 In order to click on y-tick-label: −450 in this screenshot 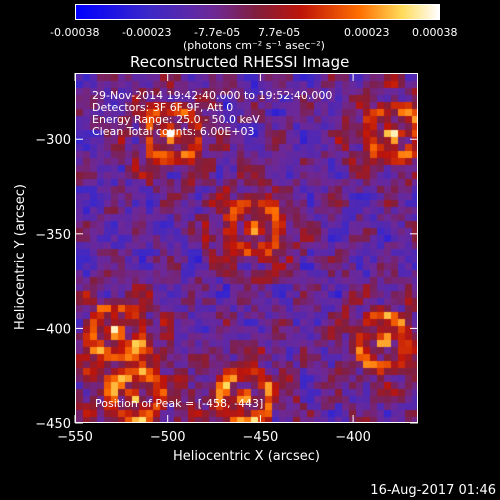, I will do `click(53, 424)`.